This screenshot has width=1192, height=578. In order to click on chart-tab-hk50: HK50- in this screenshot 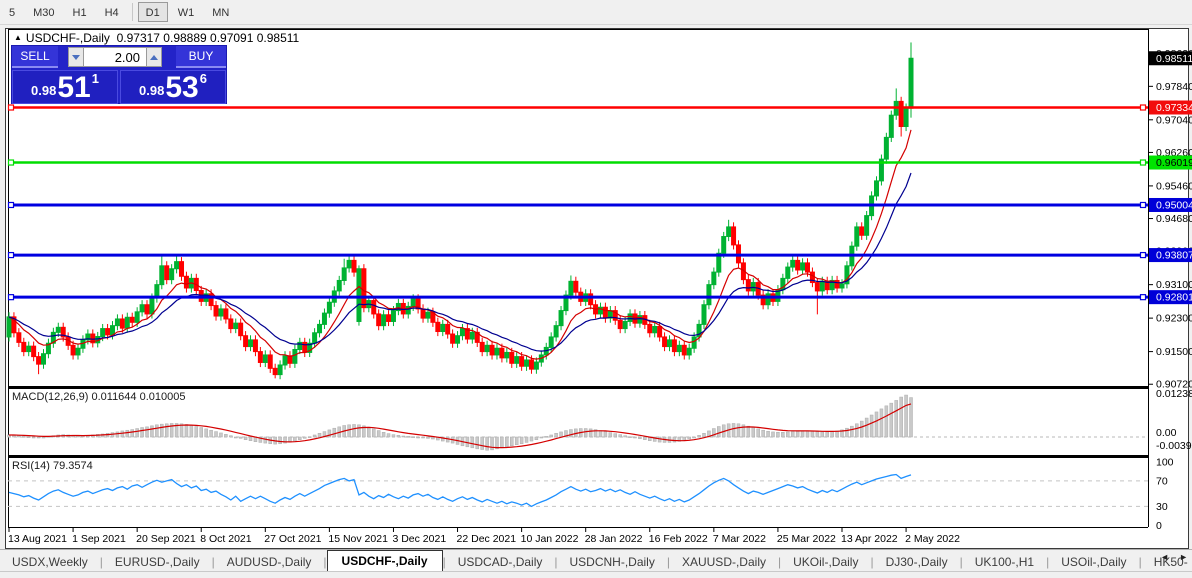, I will do `click(1170, 562)`.